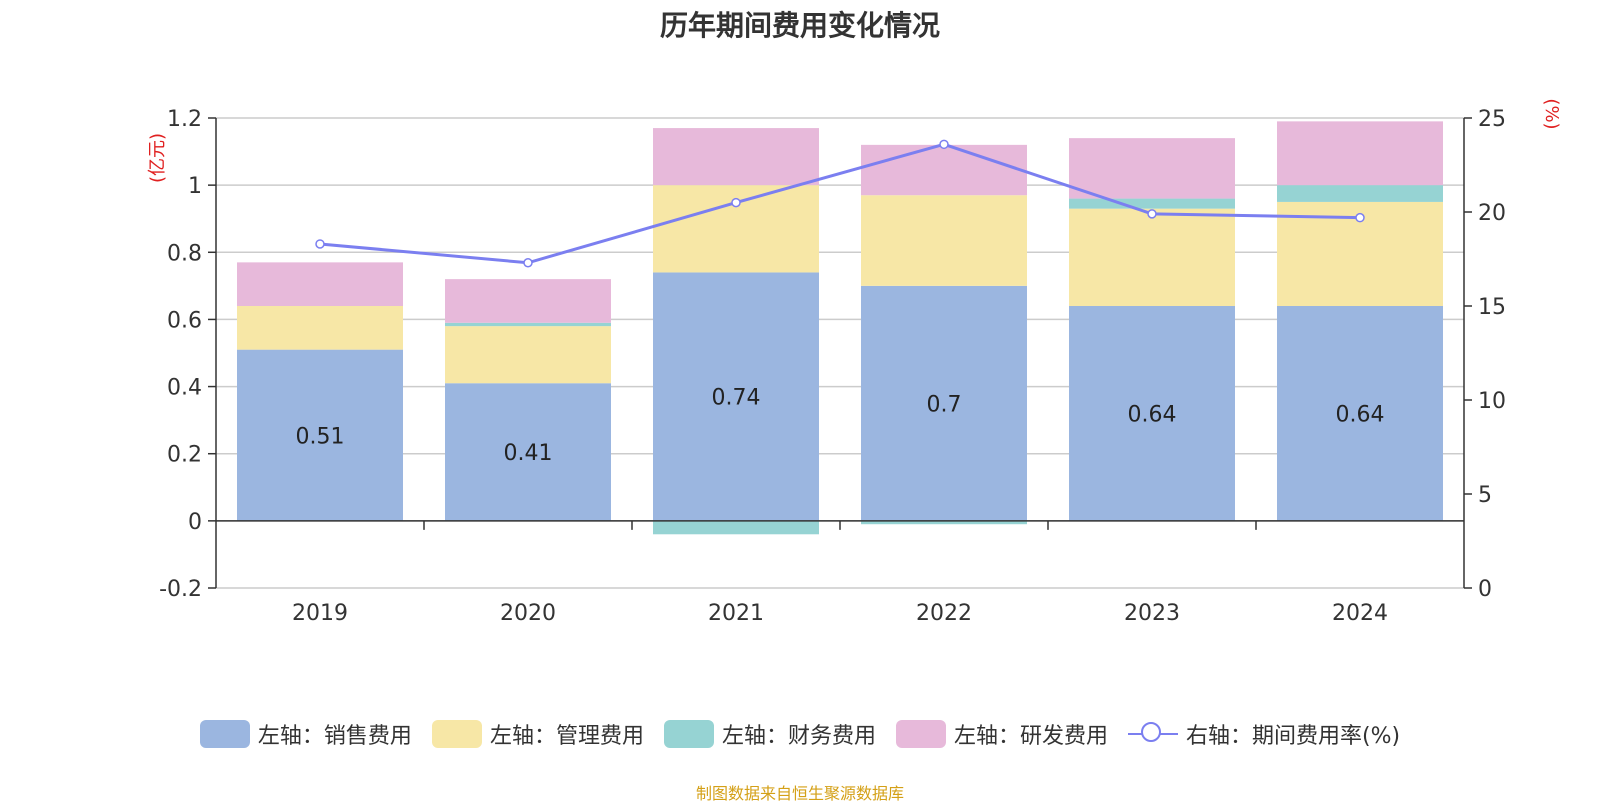 This screenshot has width=1600, height=804. Describe the element at coordinates (1492, 213) in the screenshot. I see `right-tick-label: 20` at that location.